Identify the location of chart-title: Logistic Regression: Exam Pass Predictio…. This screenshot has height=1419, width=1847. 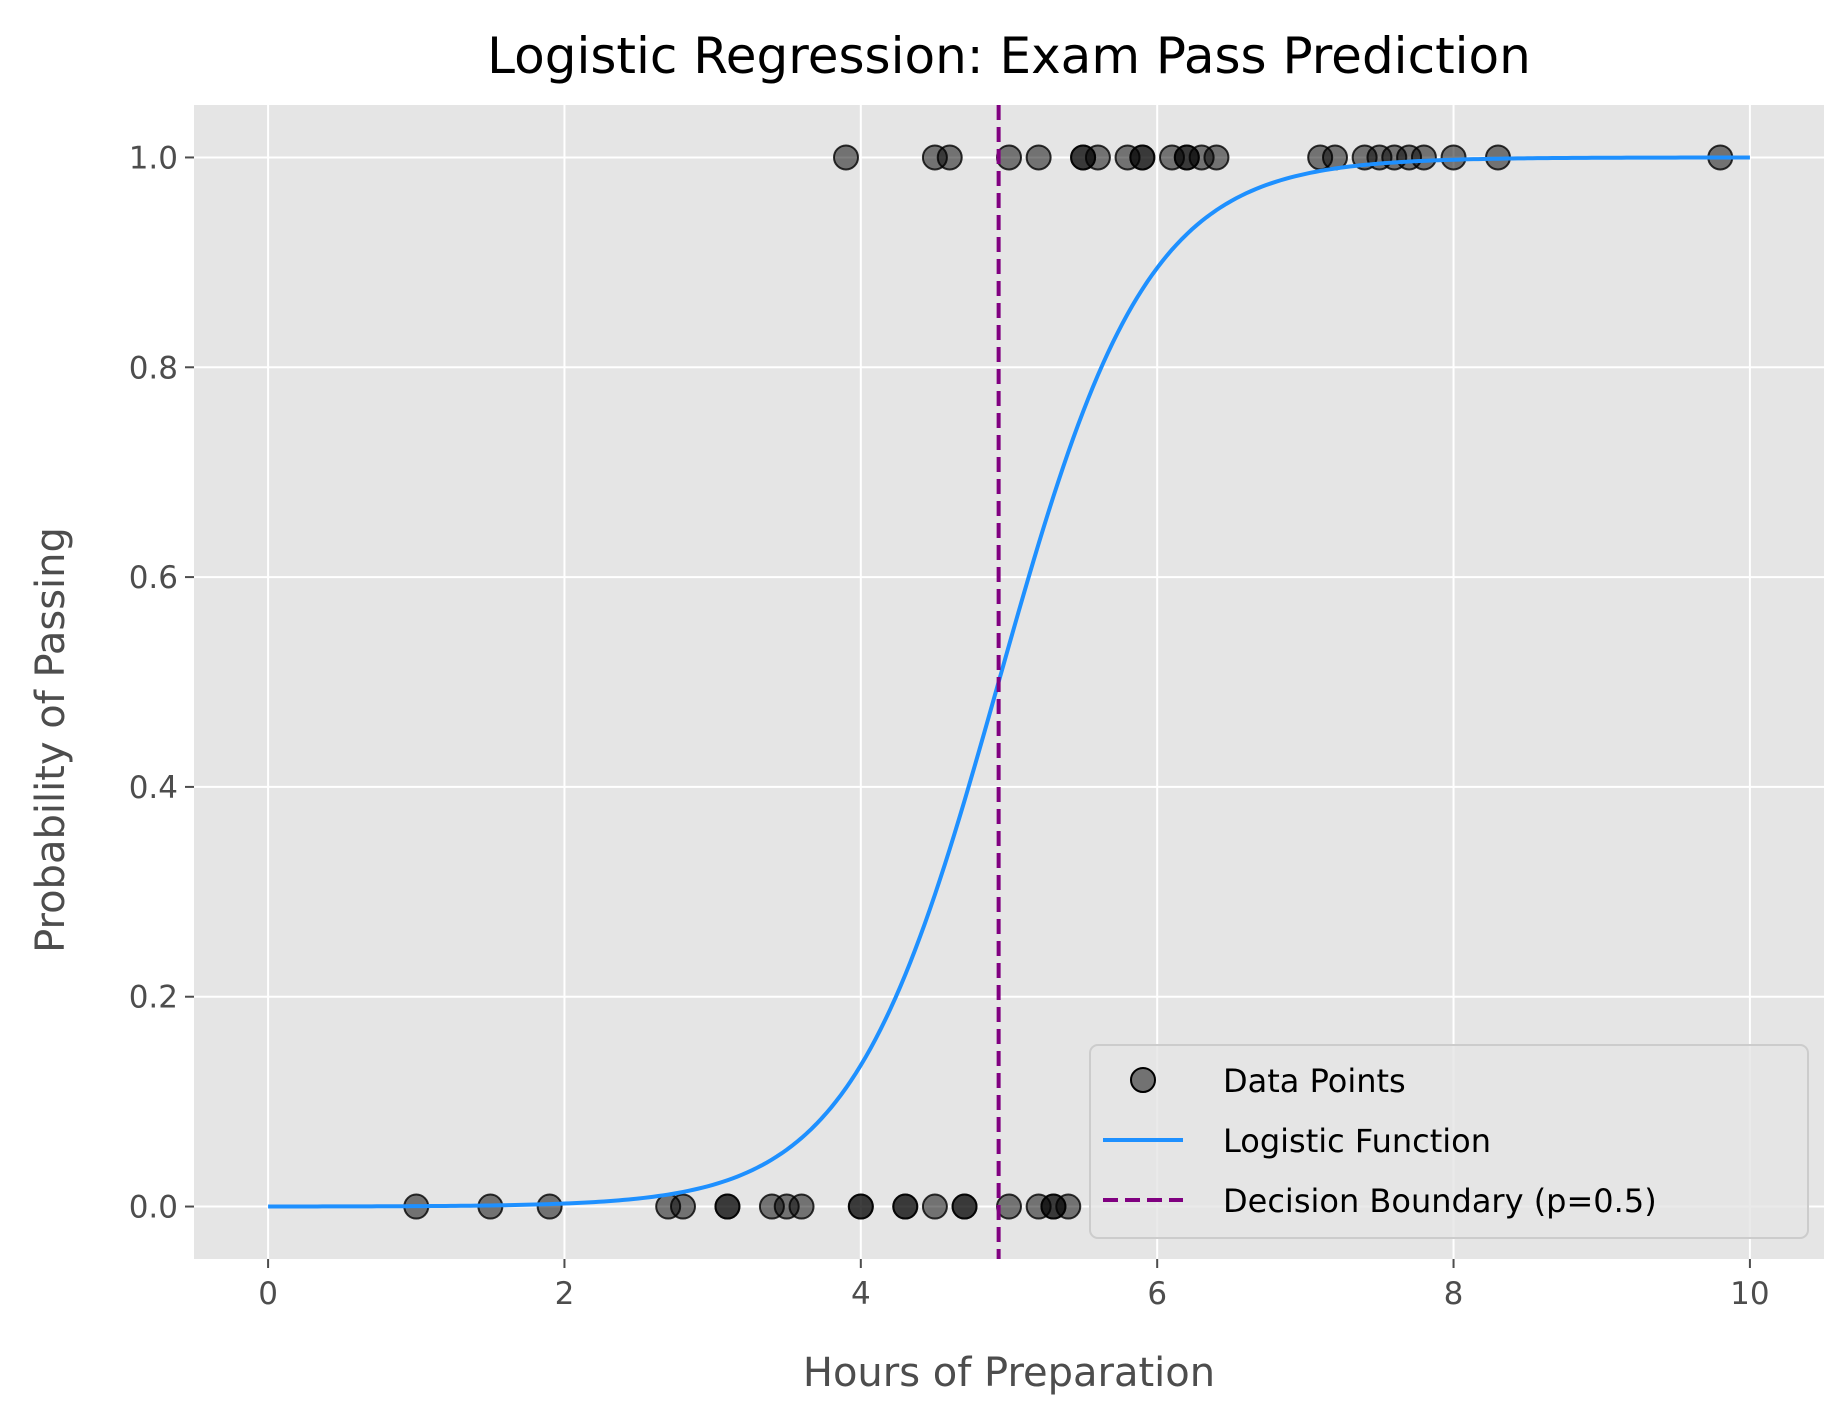
(1009, 56).